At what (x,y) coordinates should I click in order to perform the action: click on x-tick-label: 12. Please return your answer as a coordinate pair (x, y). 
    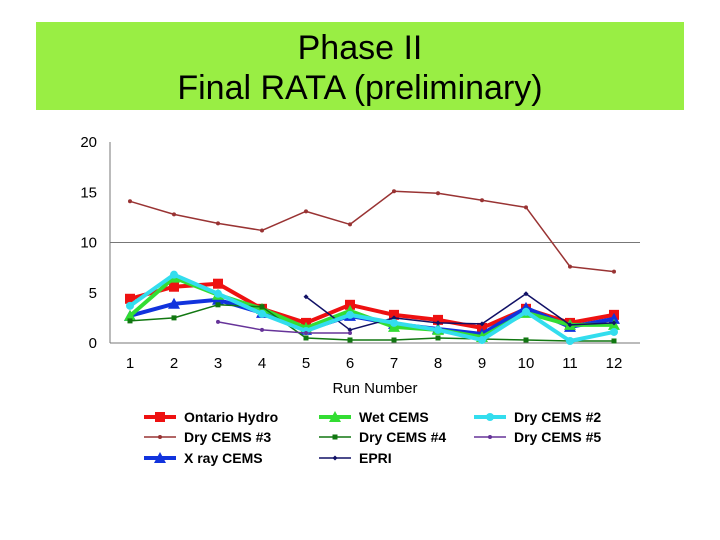
    Looking at the image, I should click on (614, 363).